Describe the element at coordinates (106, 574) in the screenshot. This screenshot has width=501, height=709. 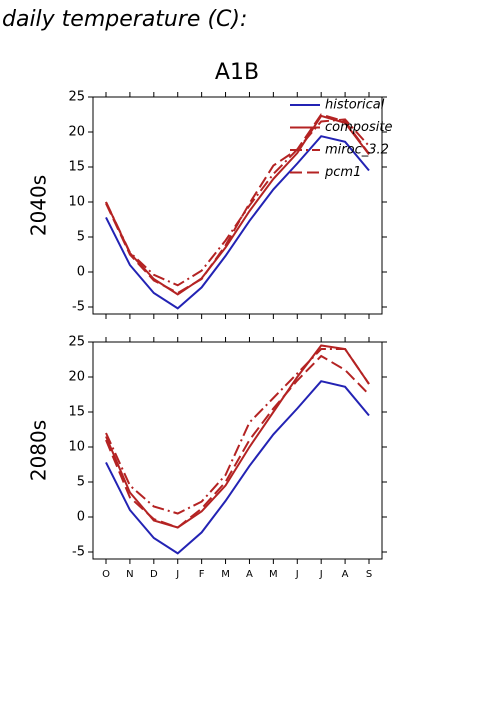
I see `x-tick-label: O` at that location.